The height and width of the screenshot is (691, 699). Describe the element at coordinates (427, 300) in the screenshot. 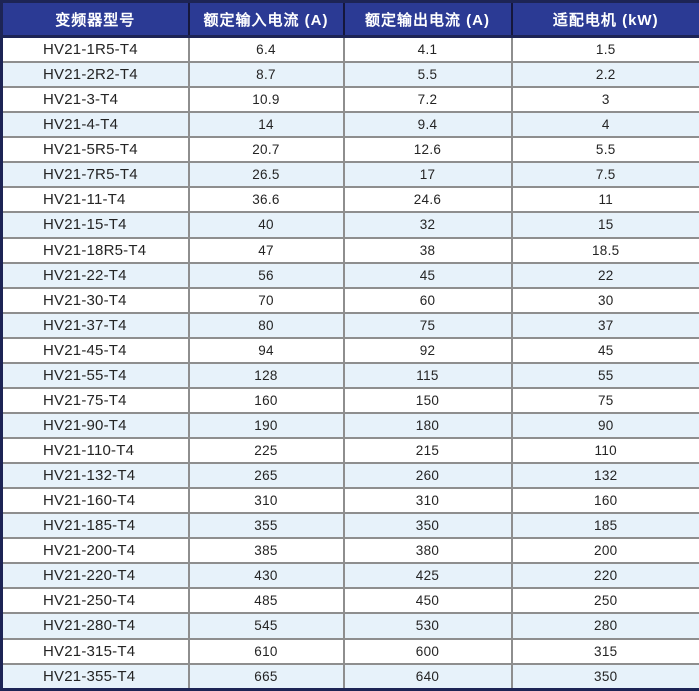

I see `value-cell: 60` at that location.